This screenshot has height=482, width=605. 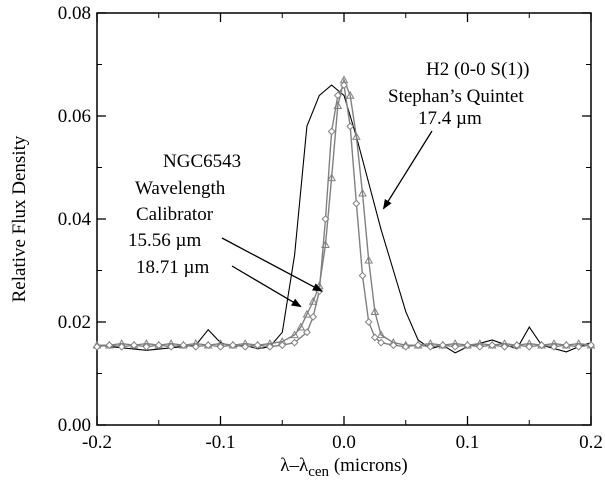 I want to click on x-axis-title: λ–λcen (microns), so click(x=343, y=467).